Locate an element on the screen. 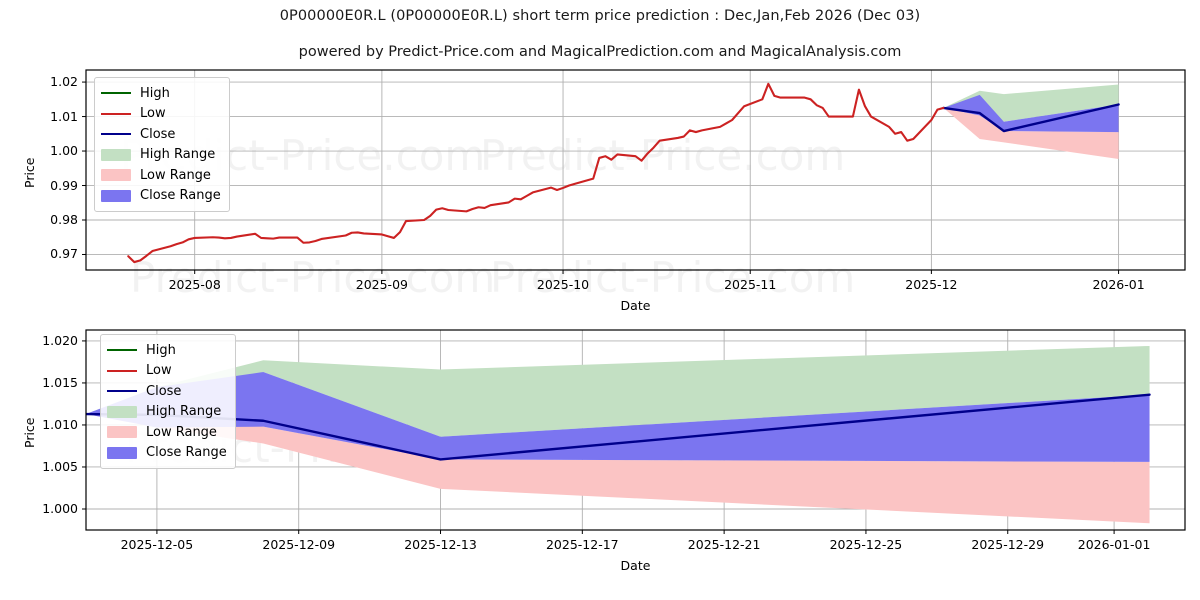 The height and width of the screenshot is (600, 1200). detail-y-tick: 1.000 is located at coordinates (60, 508).